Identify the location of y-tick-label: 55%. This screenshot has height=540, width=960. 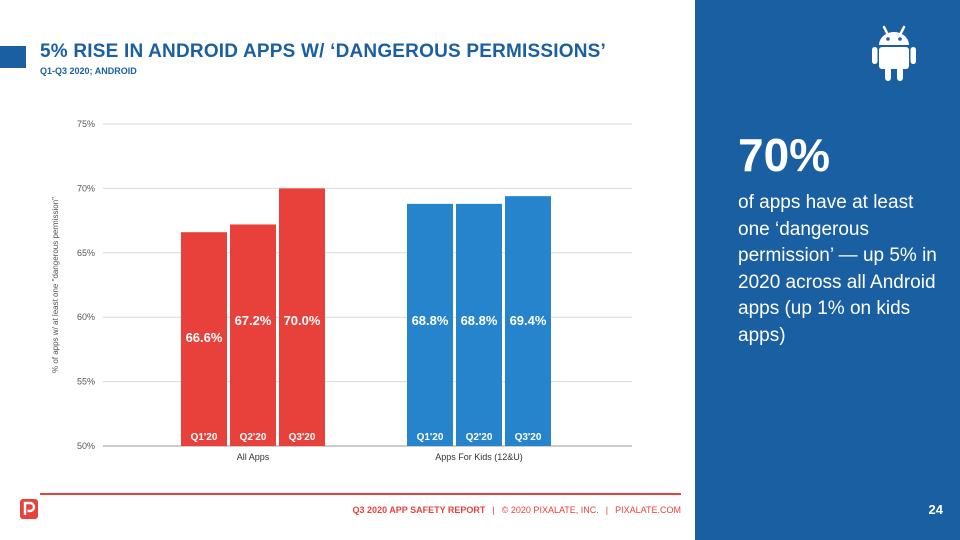
(86, 382).